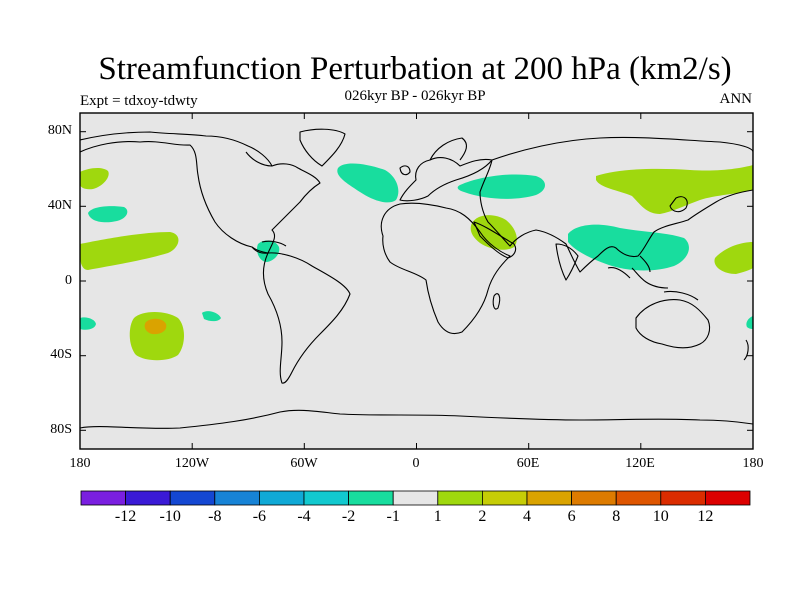  Describe the element at coordinates (749, 322) in the screenshot. I see `region-south-pacific-east` at that location.